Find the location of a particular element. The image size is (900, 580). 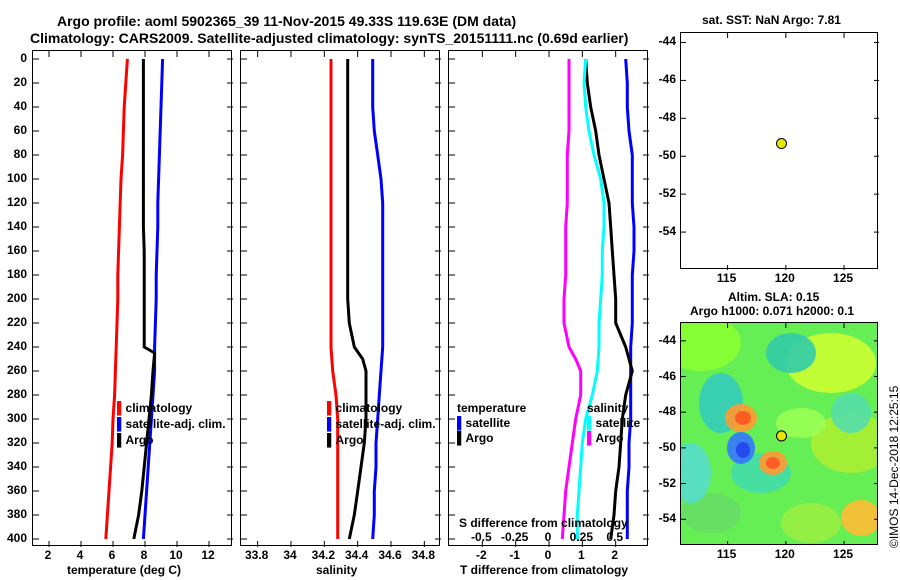

x-tick-label: 2 is located at coordinates (614, 555).